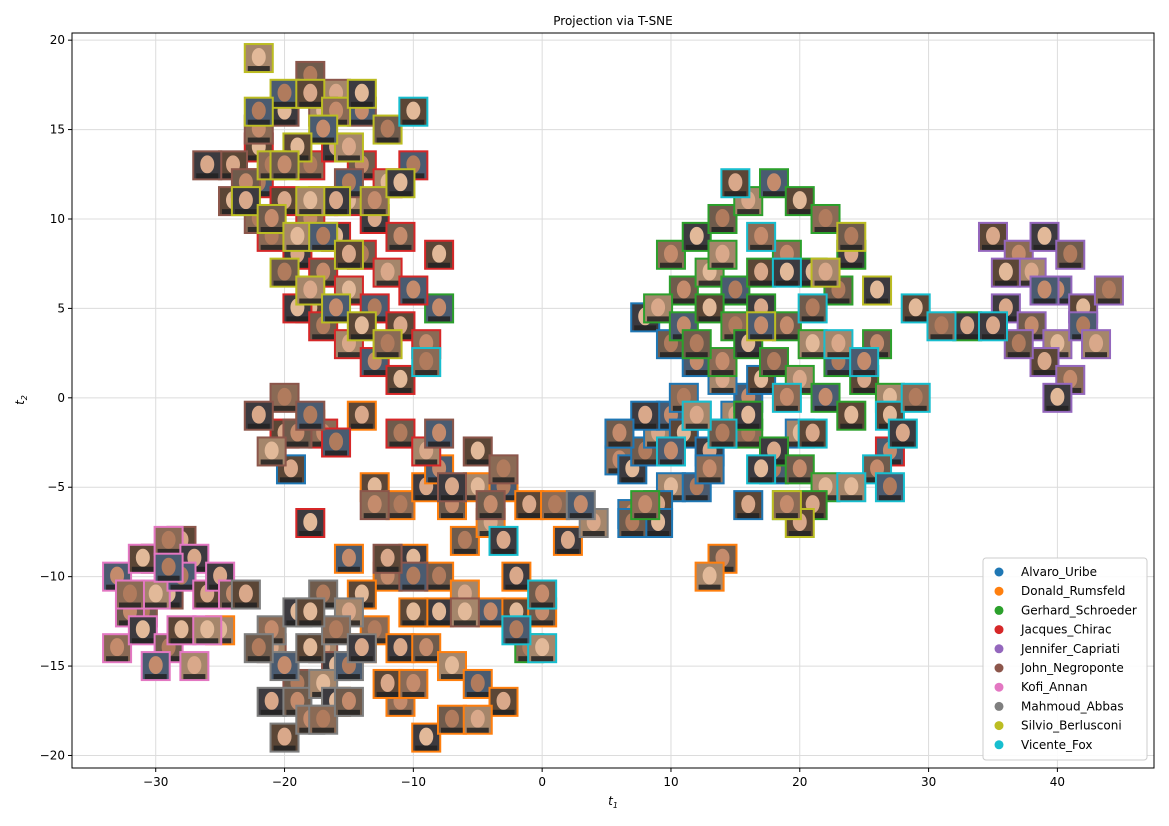 This screenshot has width=1169, height=826. I want to click on face-thumbnail-Alvaro_Uribe, so click(748, 505).